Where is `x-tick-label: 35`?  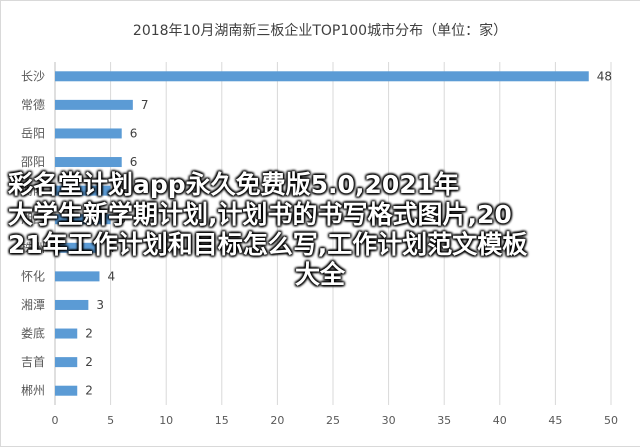 x-tick-label: 35 is located at coordinates (444, 420).